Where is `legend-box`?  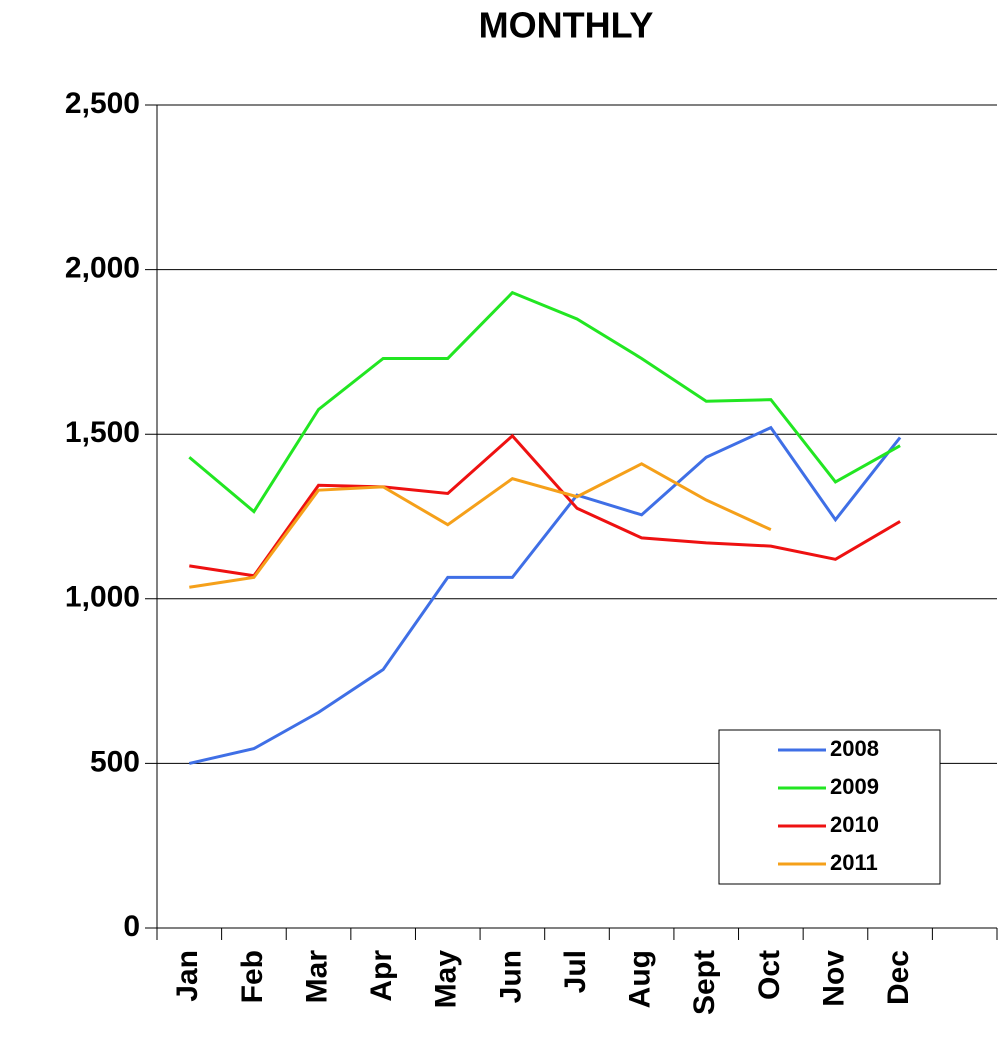
legend-box is located at coordinates (829, 807).